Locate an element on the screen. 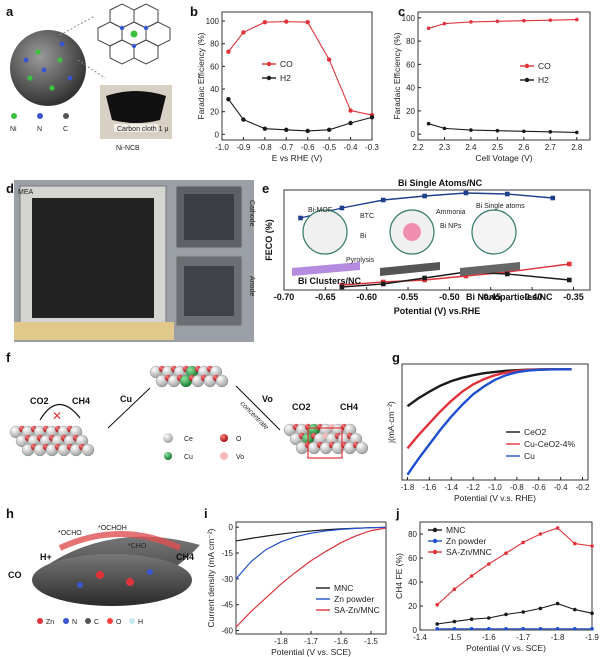  f-co2-left: CO2 is located at coordinates (39, 401).